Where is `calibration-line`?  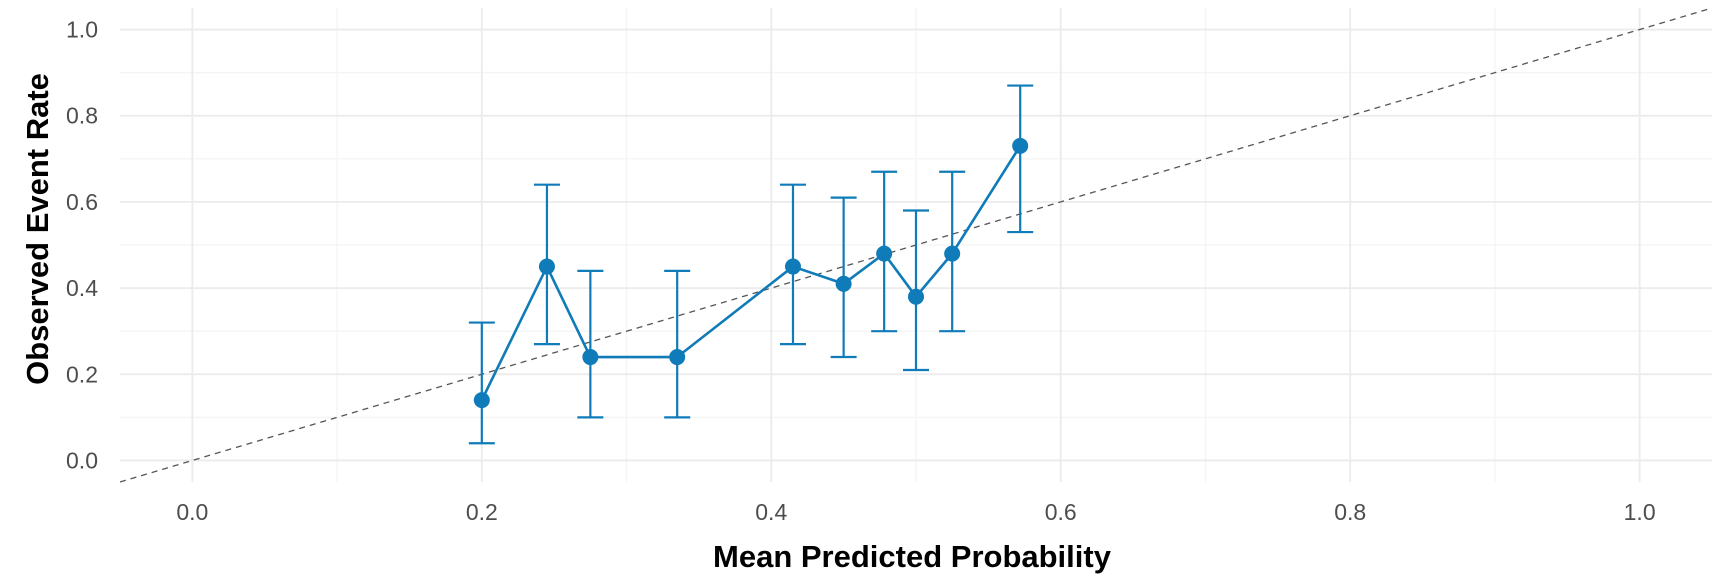
calibration-line is located at coordinates (751, 273).